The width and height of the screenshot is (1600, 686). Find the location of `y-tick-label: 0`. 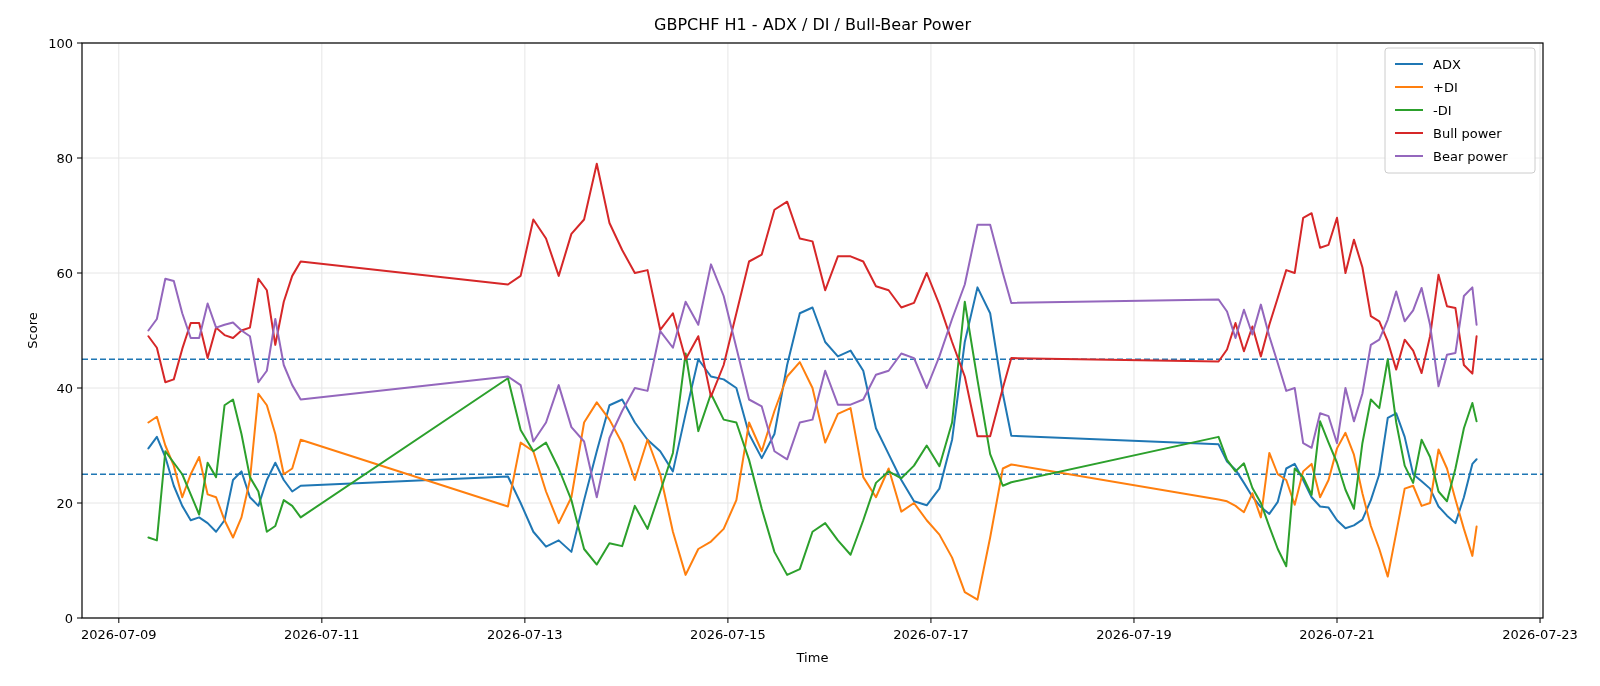

y-tick-label: 0 is located at coordinates (68, 618).